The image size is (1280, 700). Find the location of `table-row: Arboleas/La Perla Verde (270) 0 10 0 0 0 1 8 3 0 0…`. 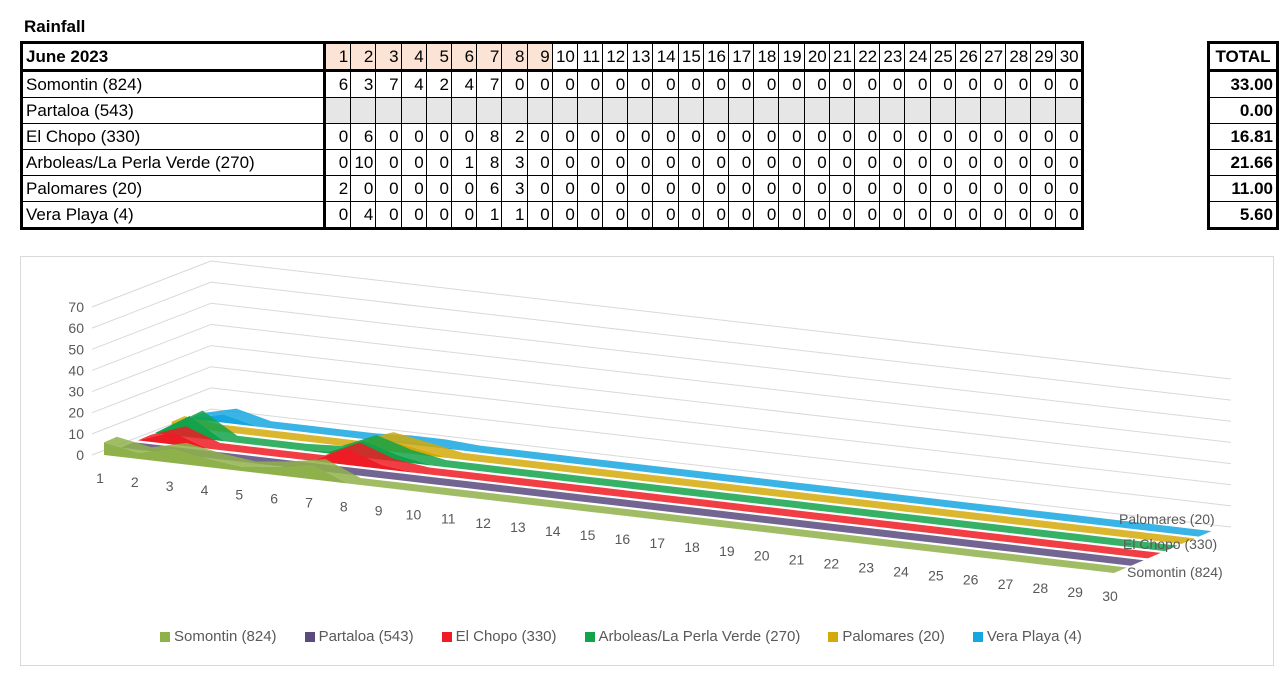

table-row: Arboleas/La Perla Verde (270) 0 10 0 0 0 1 8 3 0 0… is located at coordinates (552, 162).